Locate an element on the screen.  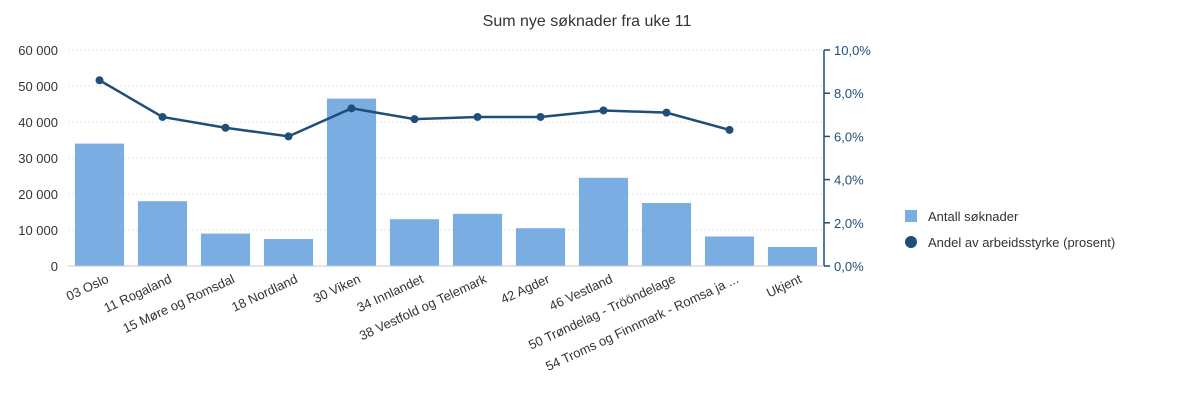
y-right-tick-label: 6,0% is located at coordinates (849, 136).